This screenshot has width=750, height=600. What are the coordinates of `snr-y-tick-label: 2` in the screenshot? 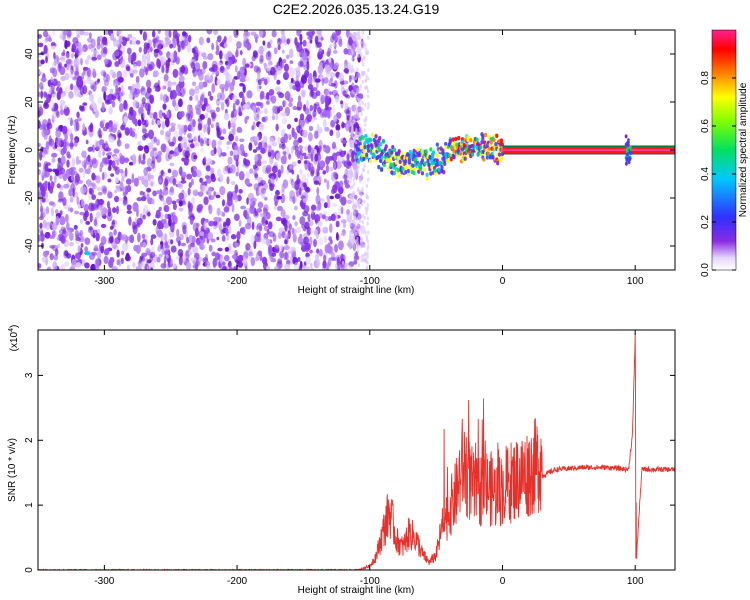 It's located at (29, 440).